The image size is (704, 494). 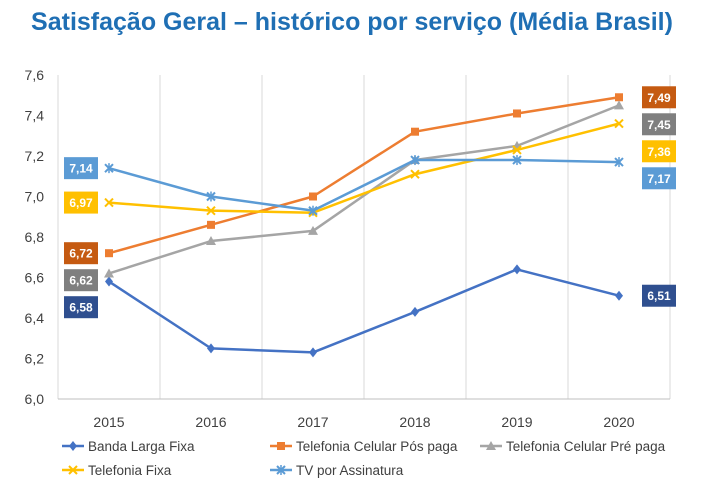 I want to click on legend-label: Telefonia Fixa, so click(x=130, y=470).